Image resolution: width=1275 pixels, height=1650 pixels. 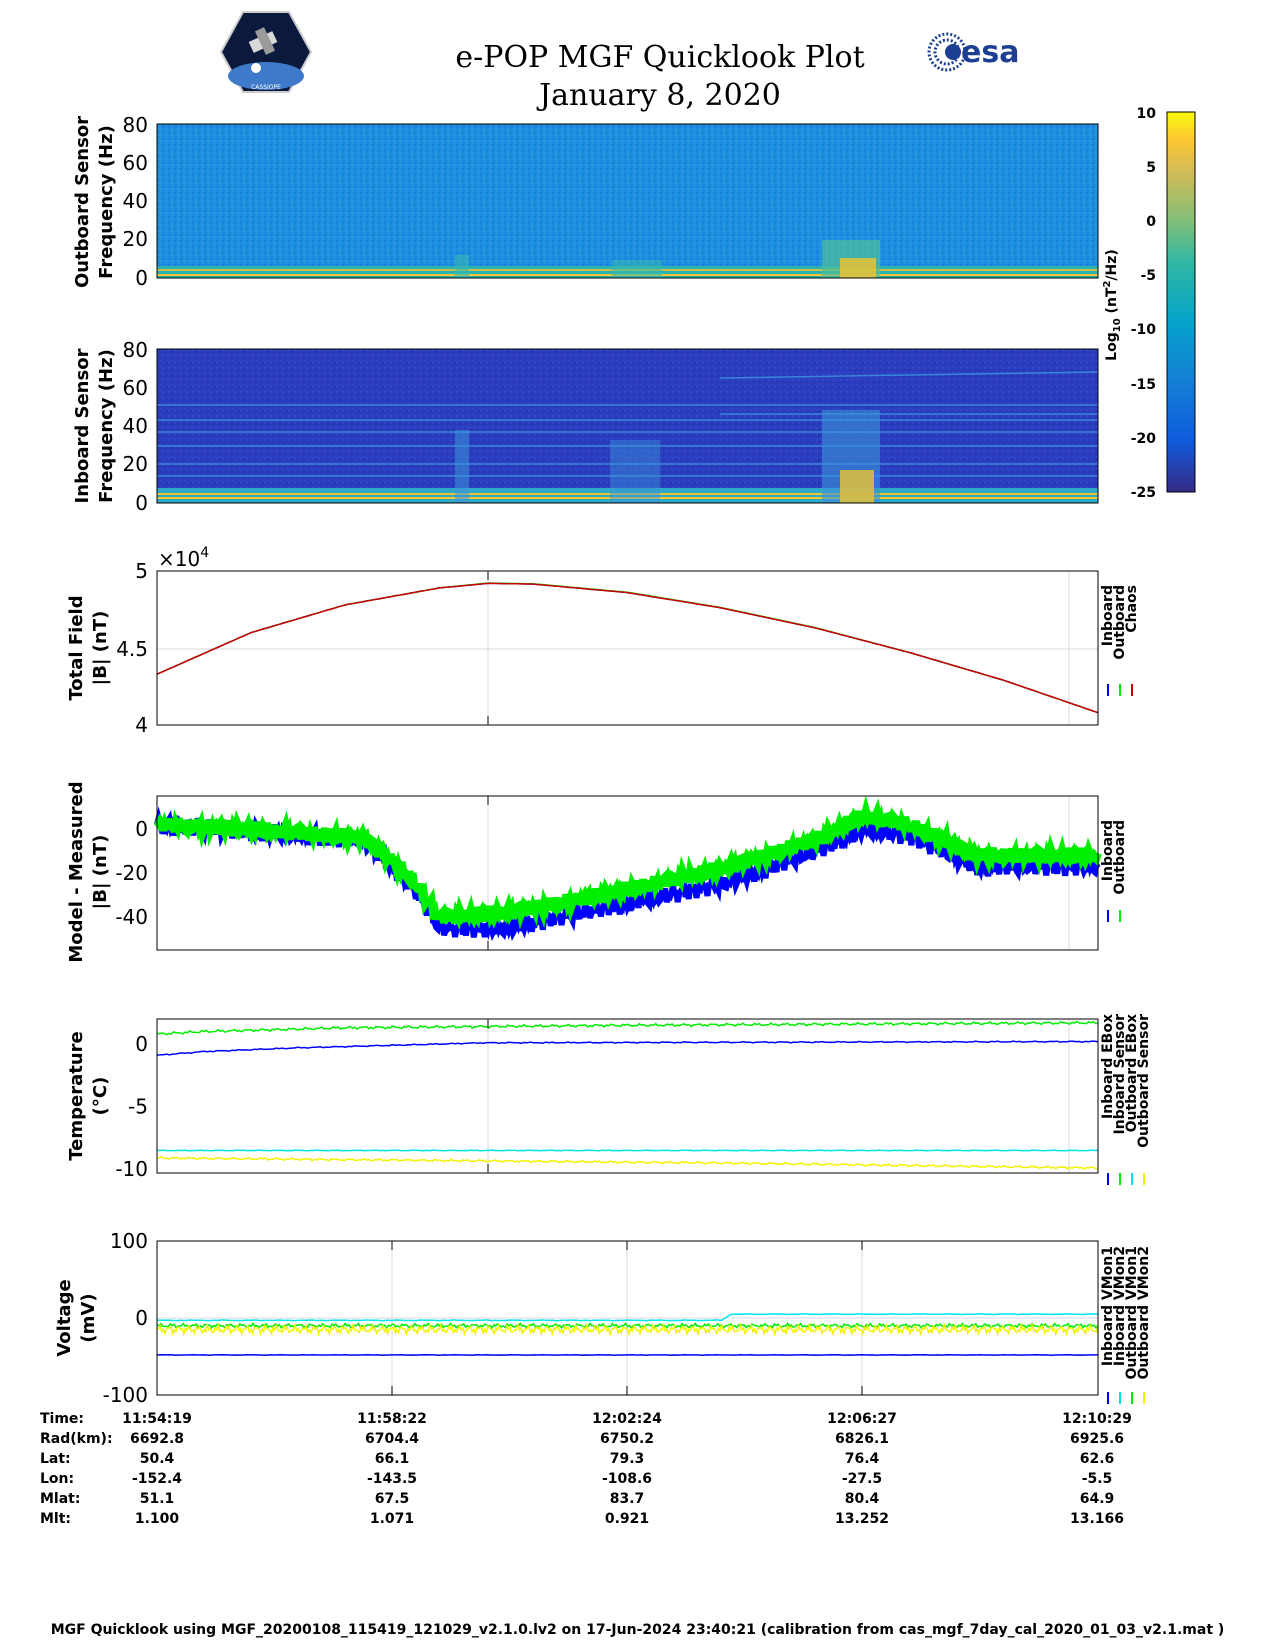 What do you see at coordinates (157, 1459) in the screenshot?
I see `info-lat: 50.4` at bounding box center [157, 1459].